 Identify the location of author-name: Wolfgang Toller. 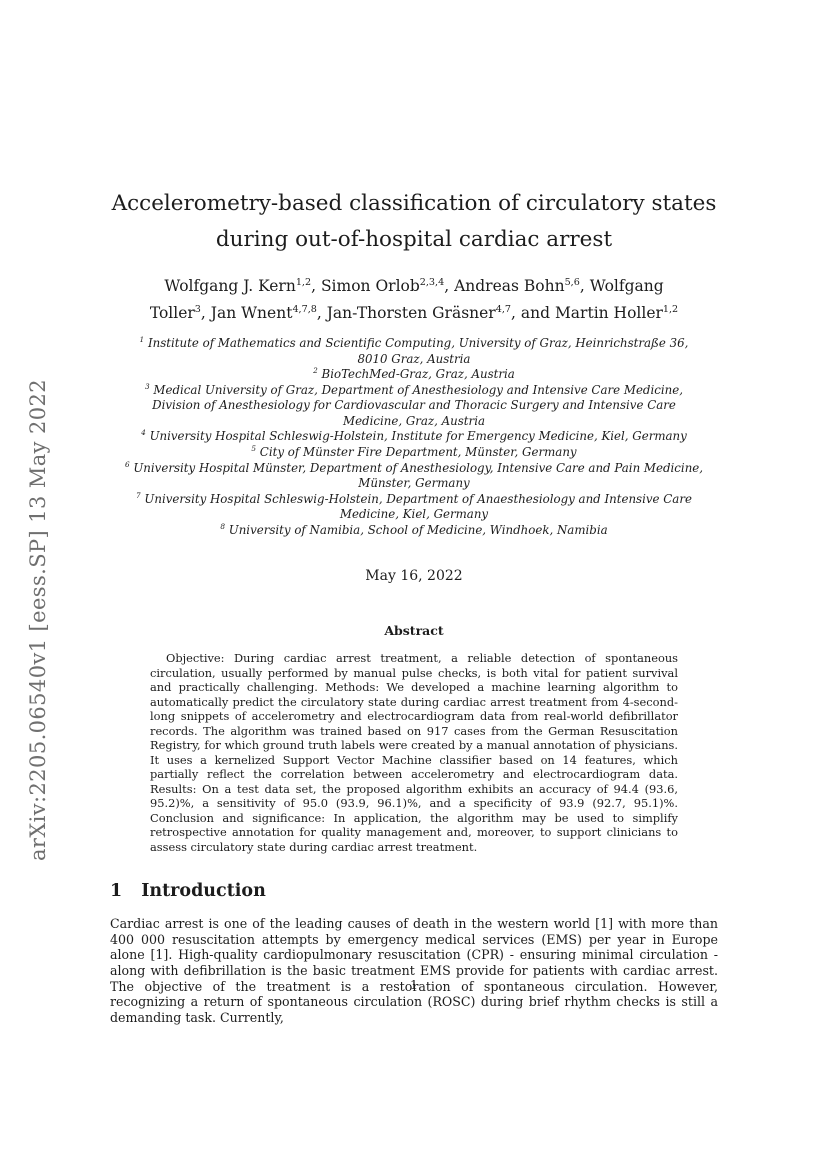
(406, 299).